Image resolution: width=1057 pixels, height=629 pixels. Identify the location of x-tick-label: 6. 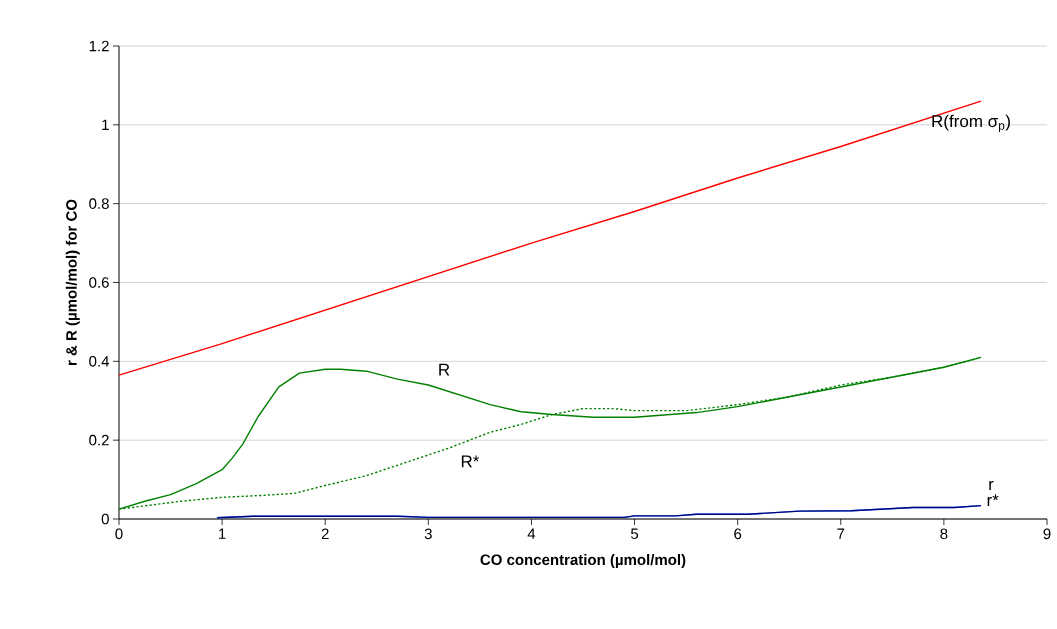
(738, 534).